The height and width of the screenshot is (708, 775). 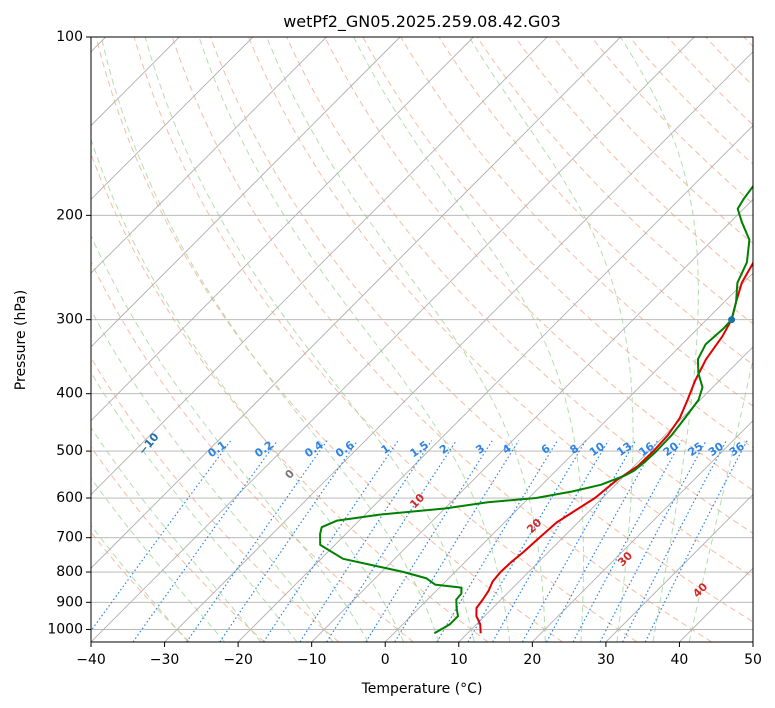 What do you see at coordinates (574, 449) in the screenshot?
I see `mixing-ratio-label: 8` at bounding box center [574, 449].